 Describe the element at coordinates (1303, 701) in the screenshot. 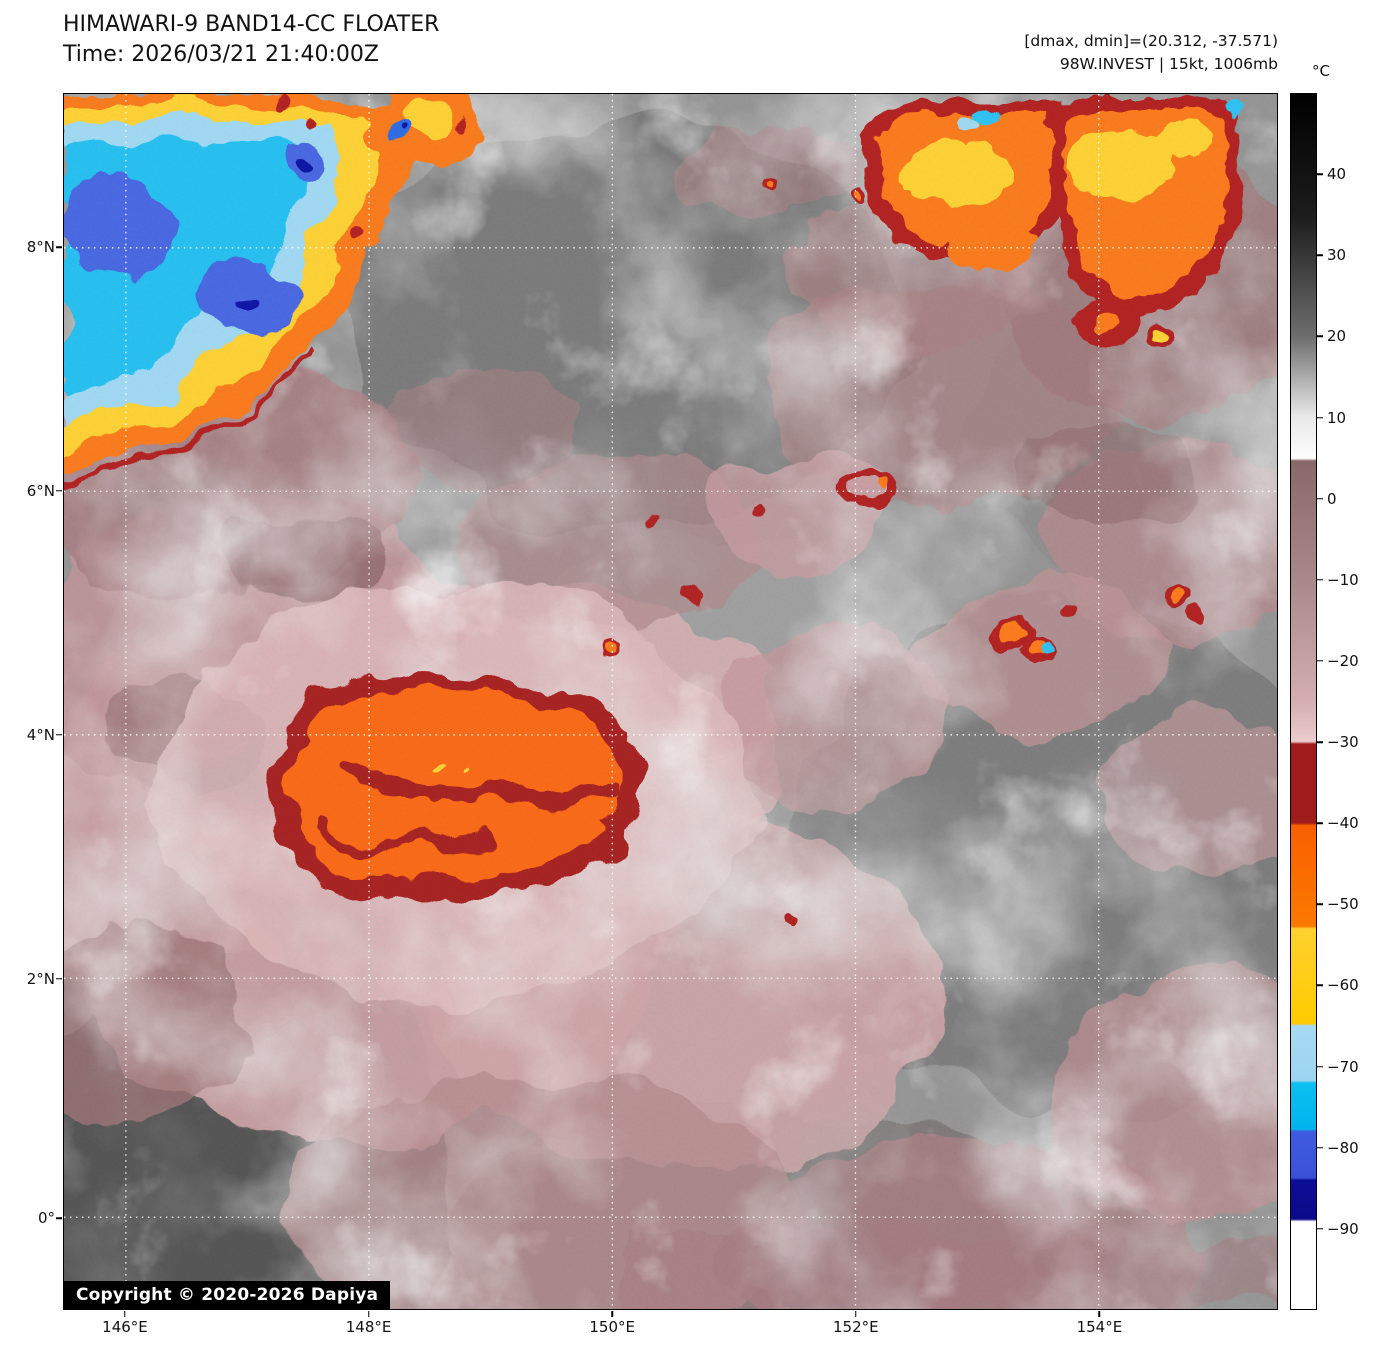

I see `colorbar` at that location.